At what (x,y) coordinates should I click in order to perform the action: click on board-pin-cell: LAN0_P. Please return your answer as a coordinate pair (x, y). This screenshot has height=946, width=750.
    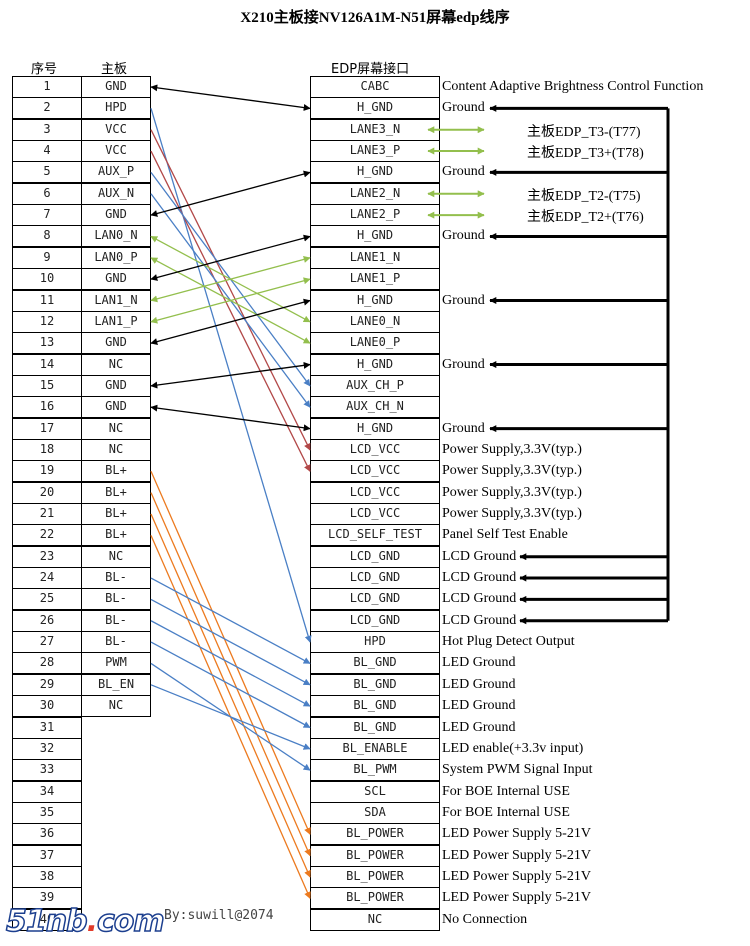
    Looking at the image, I should click on (116, 257).